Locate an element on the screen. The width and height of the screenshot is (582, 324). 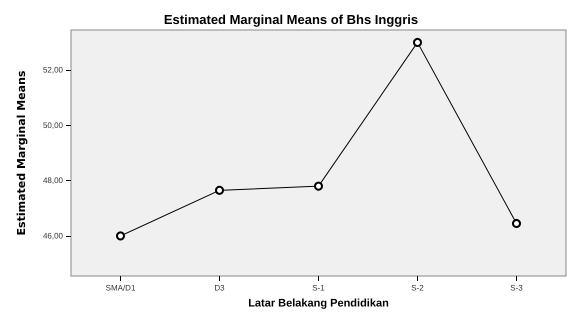
x-tick-label: D3 is located at coordinates (220, 288).